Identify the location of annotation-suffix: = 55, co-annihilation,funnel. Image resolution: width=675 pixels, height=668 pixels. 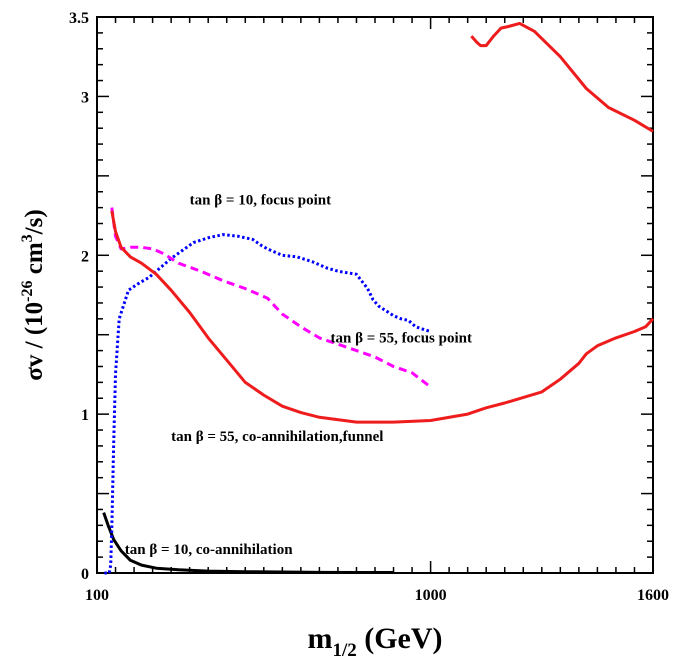
(294, 437).